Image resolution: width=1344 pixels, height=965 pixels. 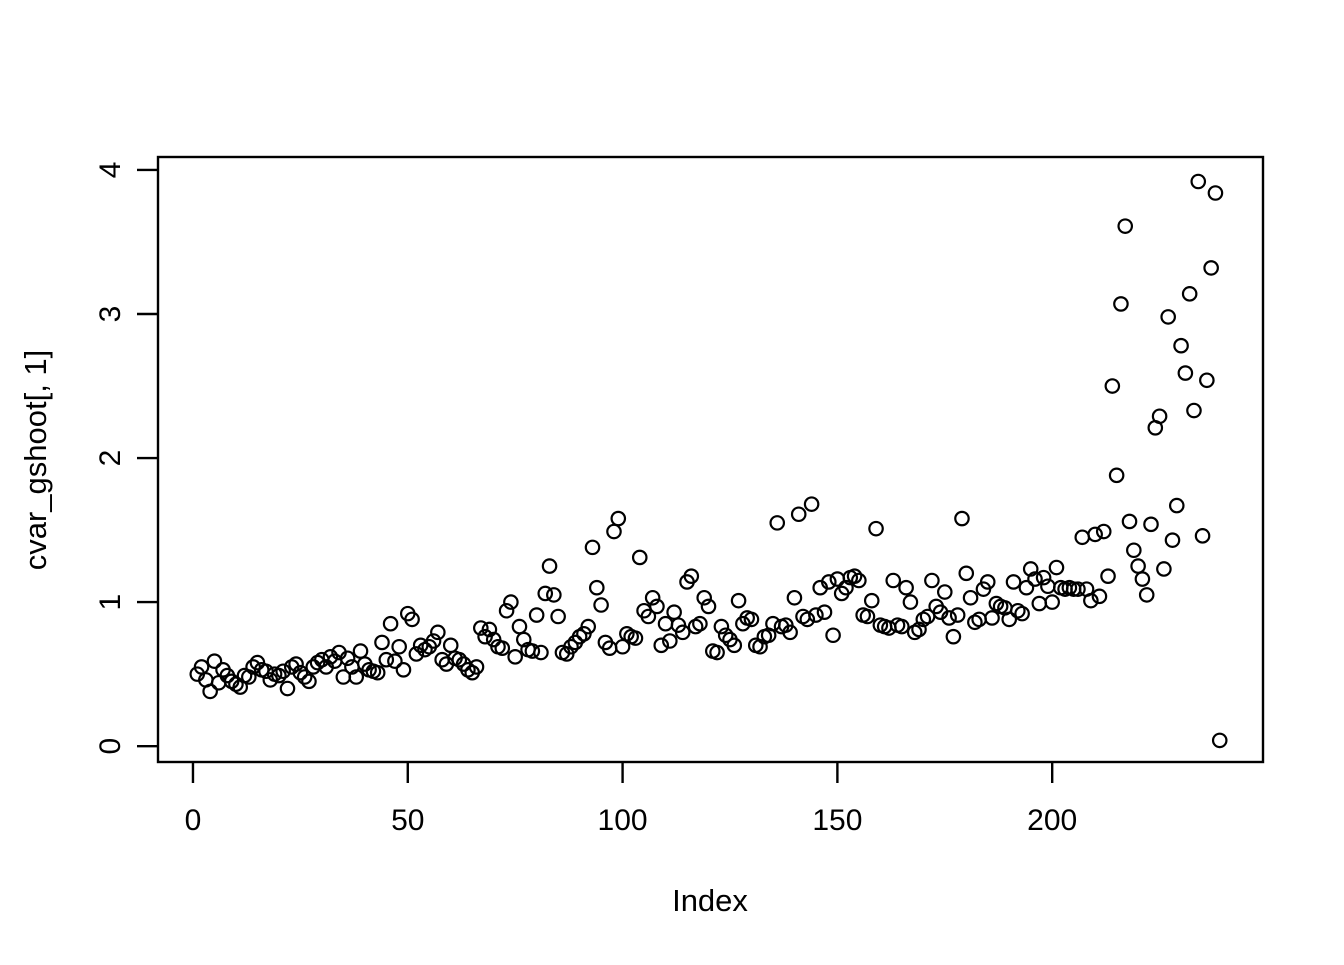 I want to click on y-tick-label: 1, so click(x=110, y=602).